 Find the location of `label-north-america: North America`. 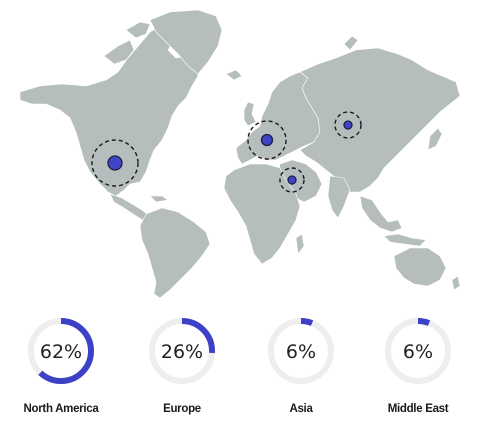

label-north-america: North America is located at coordinates (61, 409).